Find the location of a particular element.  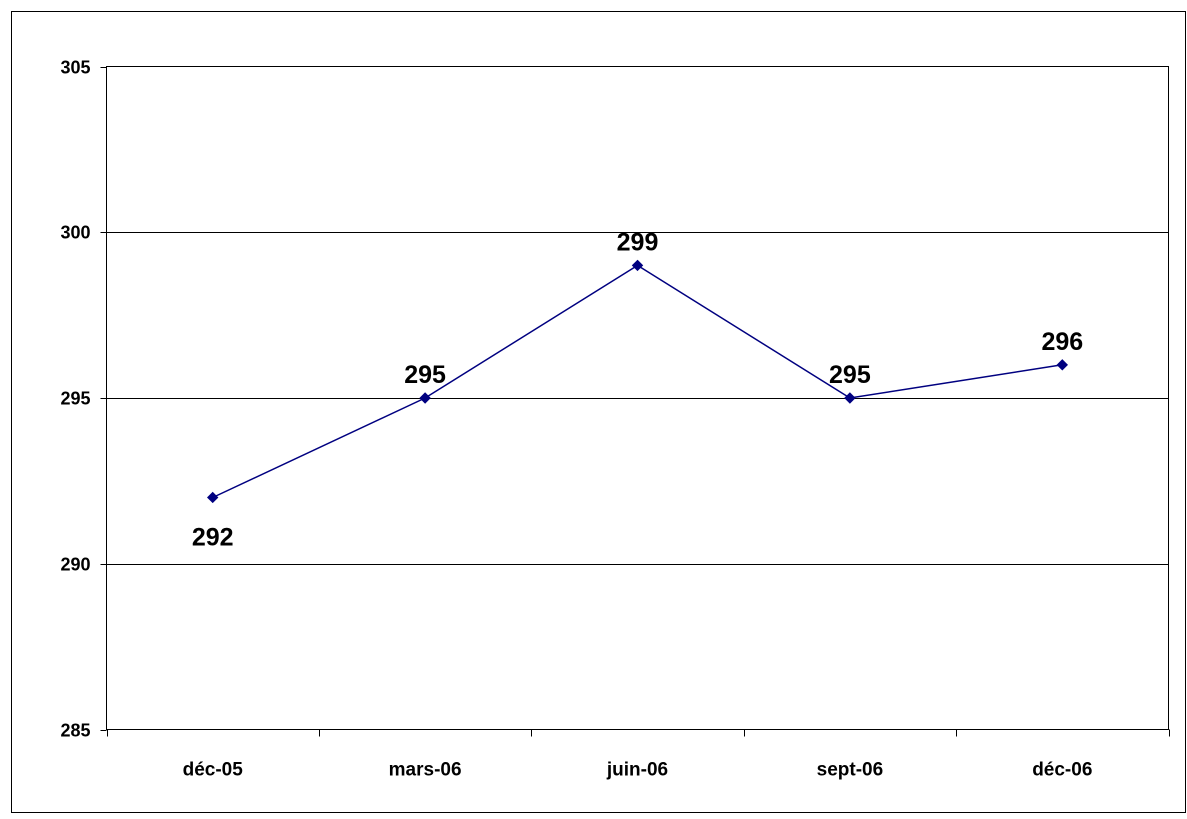

x-tick-label: mars-06 is located at coordinates (425, 770).